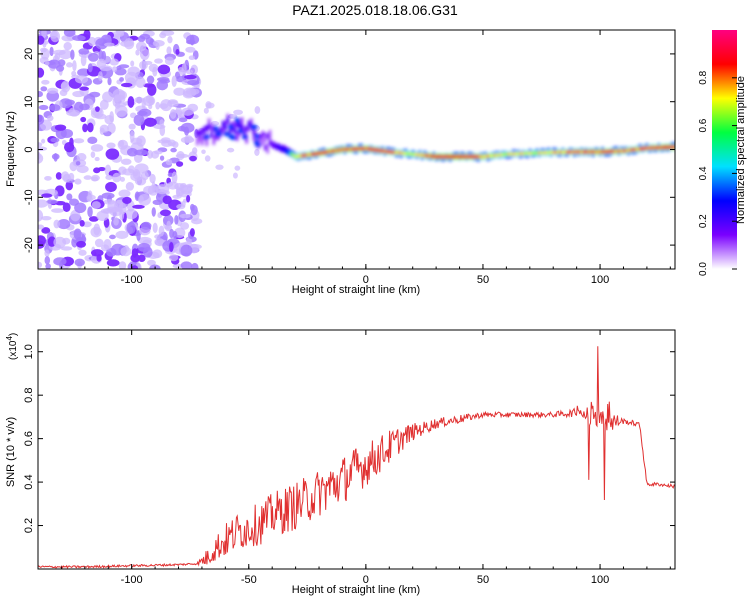  Describe the element at coordinates (11, 452) in the screenshot. I see `snr-y-label: SNR (10 * v/v)` at that location.